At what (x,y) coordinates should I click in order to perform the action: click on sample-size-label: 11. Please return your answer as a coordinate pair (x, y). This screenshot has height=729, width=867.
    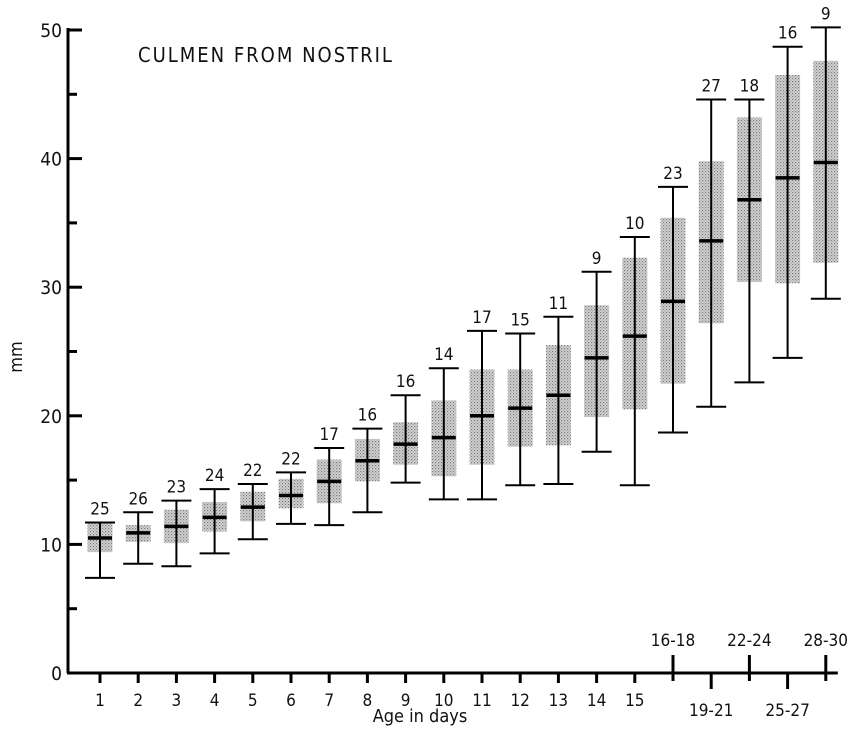
    Looking at the image, I should click on (558, 304).